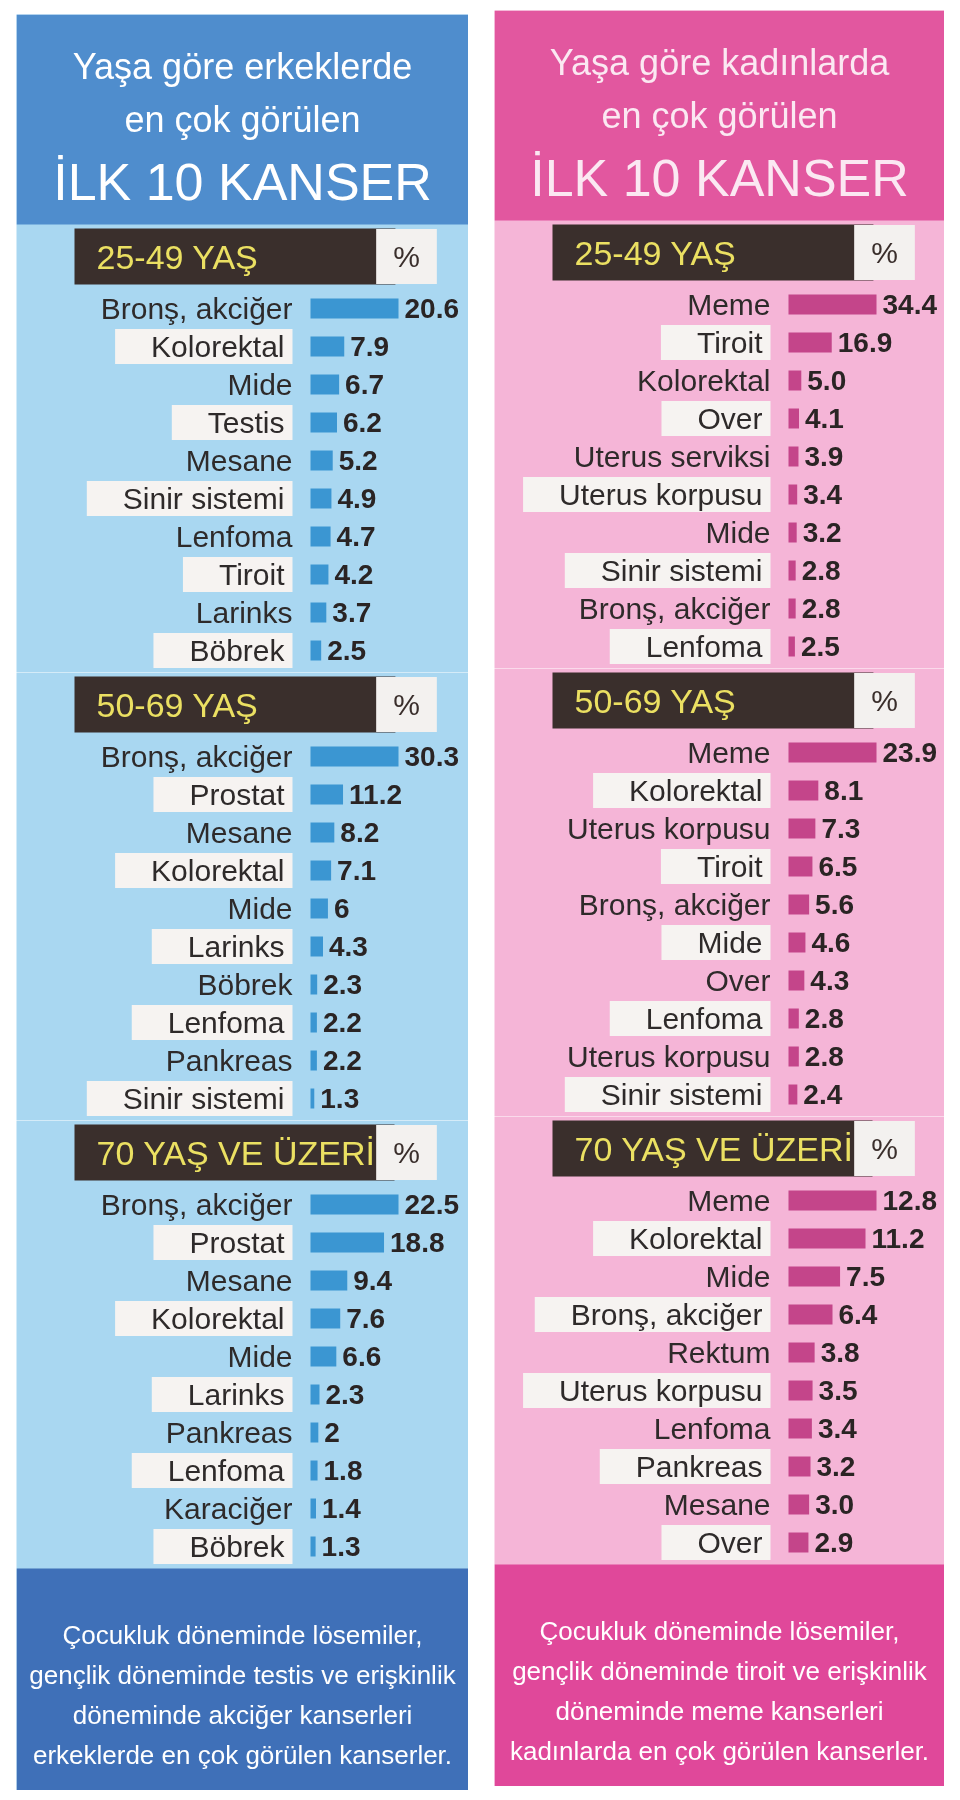 Image resolution: width=960 pixels, height=1800 pixels. What do you see at coordinates (824, 1018) in the screenshot?
I see `data-label: 2.8` at bounding box center [824, 1018].